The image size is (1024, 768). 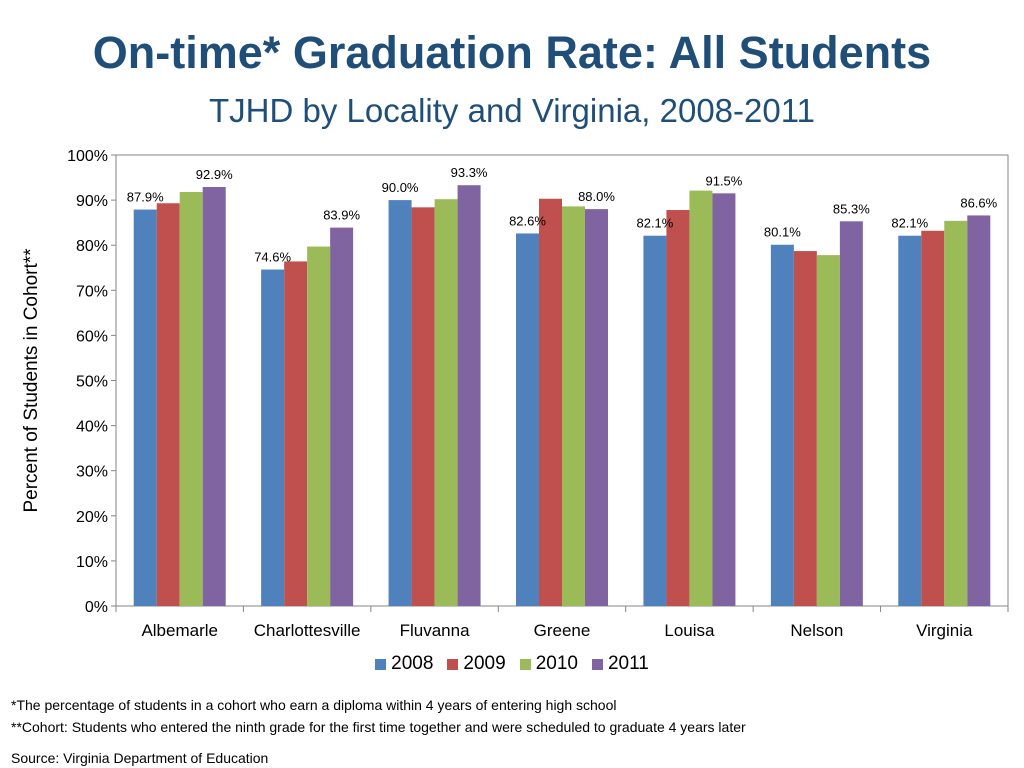 What do you see at coordinates (979, 410) in the screenshot?
I see `bar-2011-virginia` at bounding box center [979, 410].